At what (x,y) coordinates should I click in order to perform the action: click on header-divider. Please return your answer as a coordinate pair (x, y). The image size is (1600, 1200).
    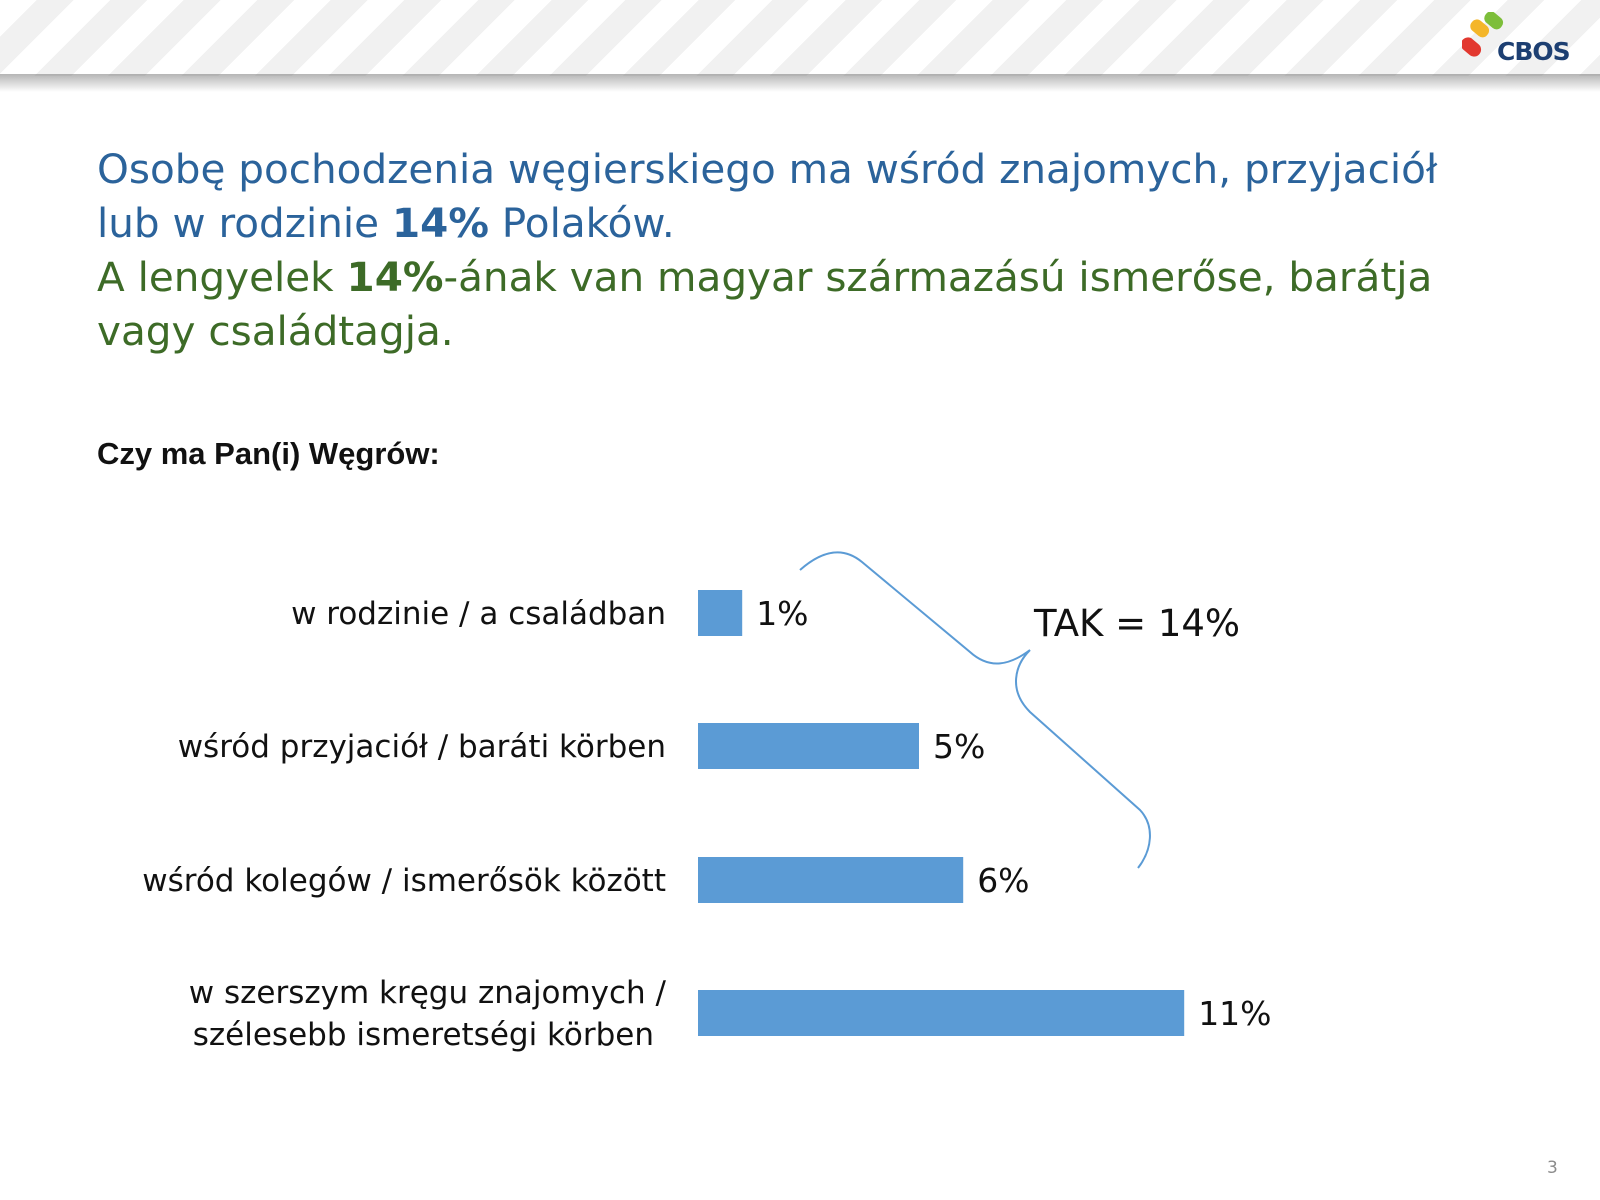
    Looking at the image, I should click on (800, 83).